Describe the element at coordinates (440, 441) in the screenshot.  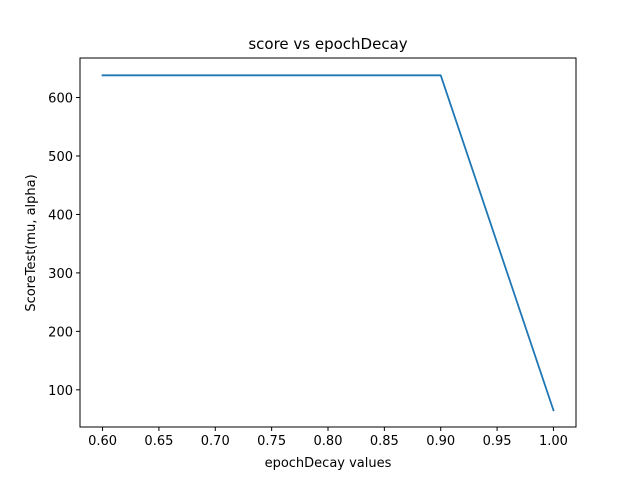
I see `x-tick-label: 0.90` at that location.